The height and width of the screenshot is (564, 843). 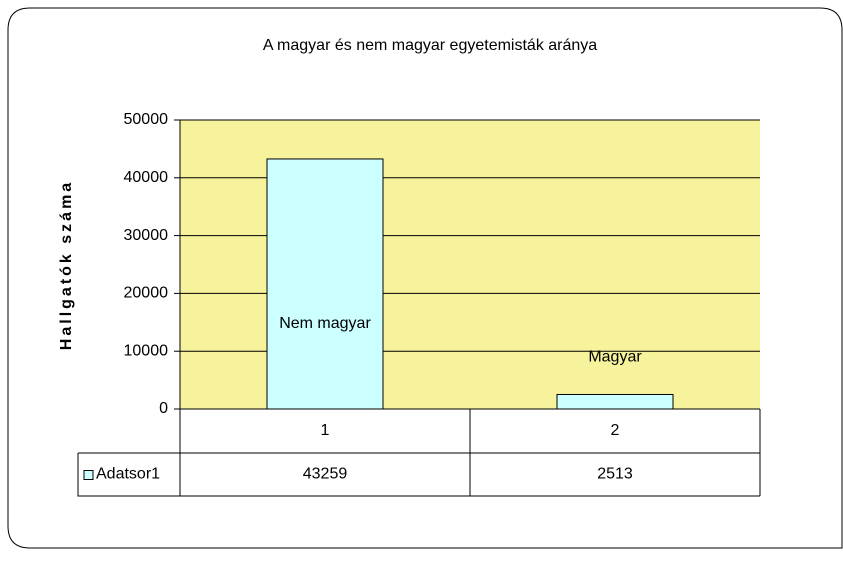 I want to click on x-tick-label: 1, so click(x=325, y=430).